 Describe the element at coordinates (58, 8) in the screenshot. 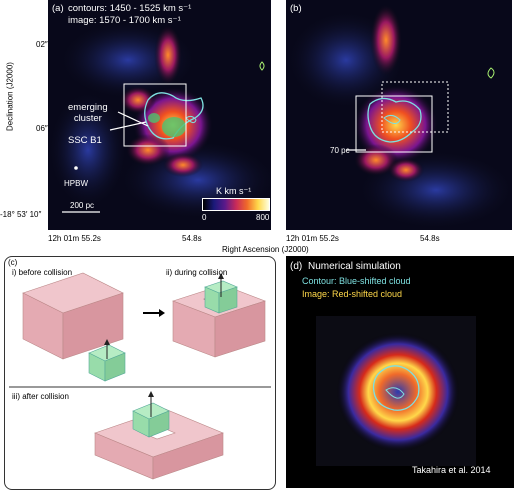

I see `panel-a-tag: (a)` at that location.